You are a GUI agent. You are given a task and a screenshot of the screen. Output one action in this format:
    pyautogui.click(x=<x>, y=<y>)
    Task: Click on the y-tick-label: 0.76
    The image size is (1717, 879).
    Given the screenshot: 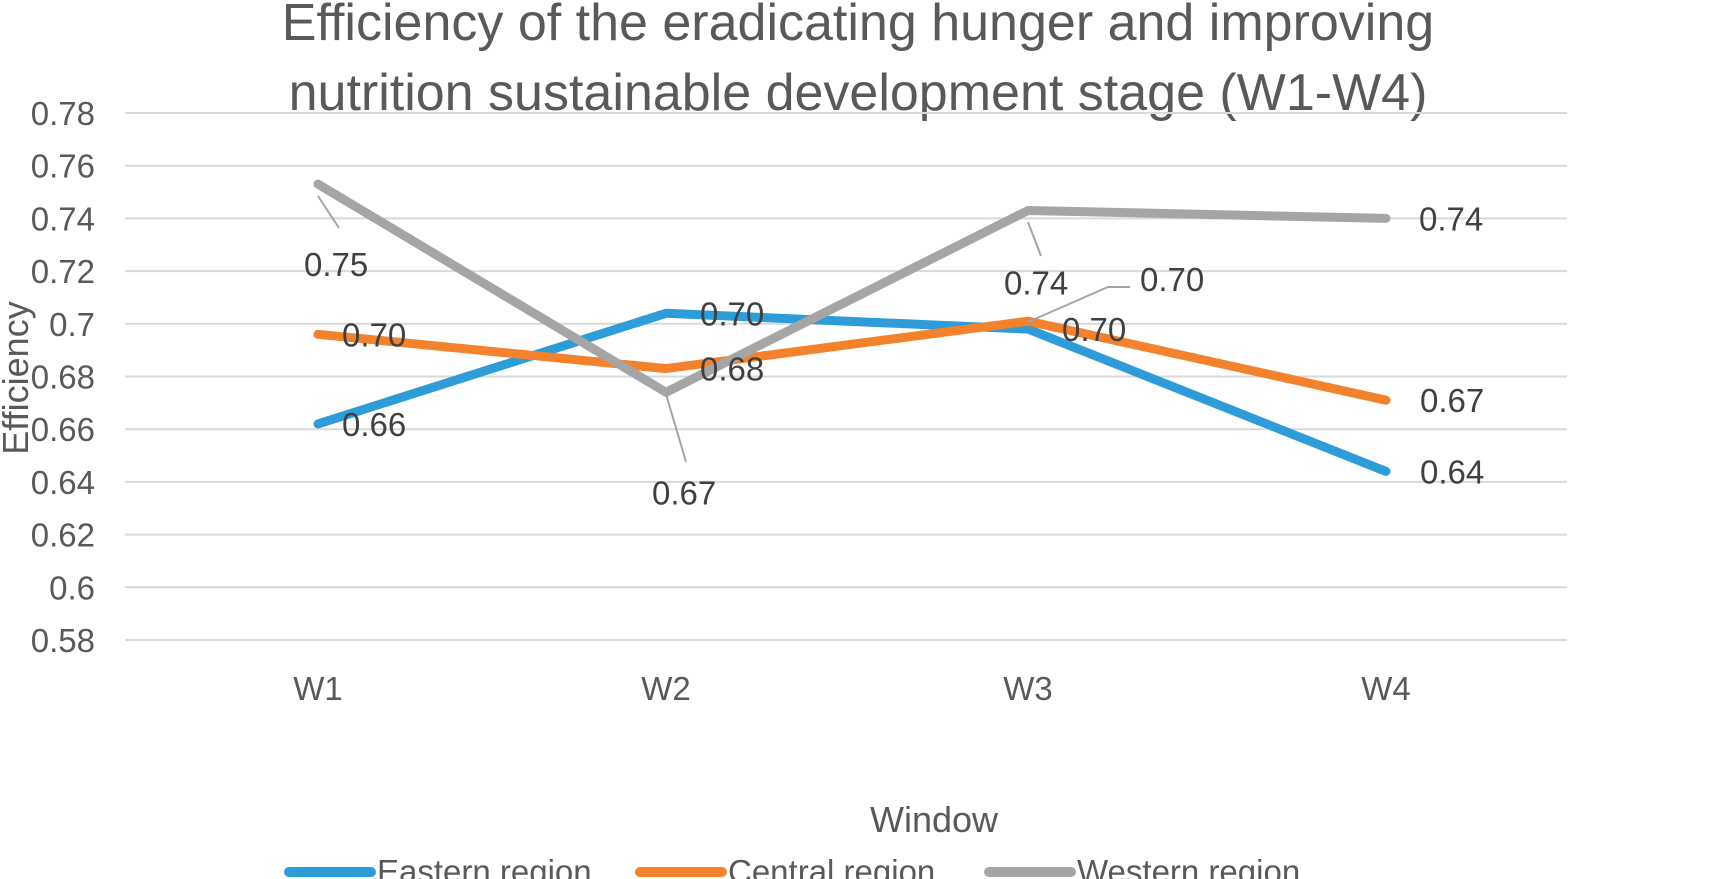 What is the action you would take?
    pyautogui.click(x=63, y=166)
    